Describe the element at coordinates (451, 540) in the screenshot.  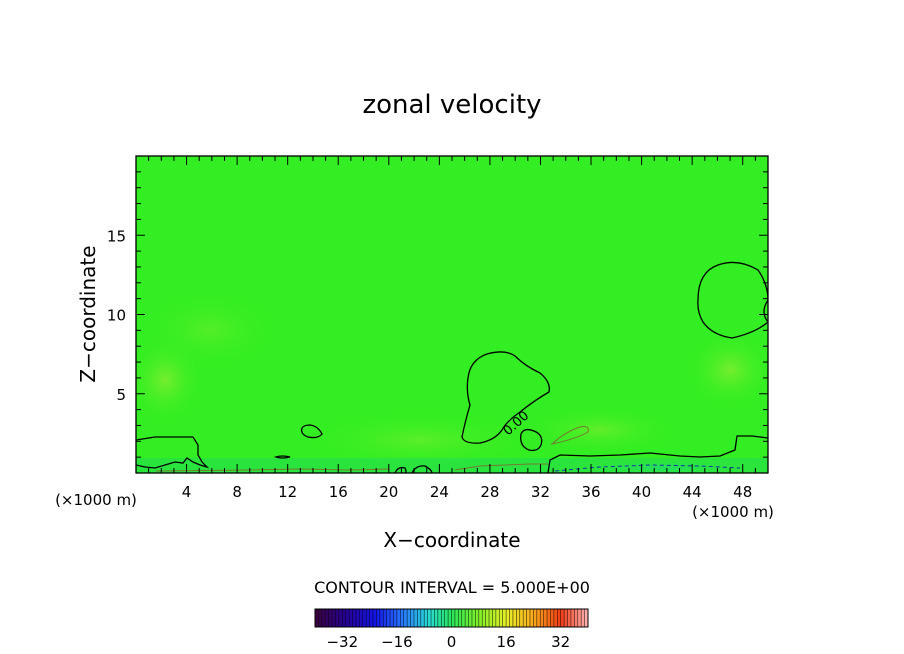
I see `x-axis-label: X−coordinate` at that location.